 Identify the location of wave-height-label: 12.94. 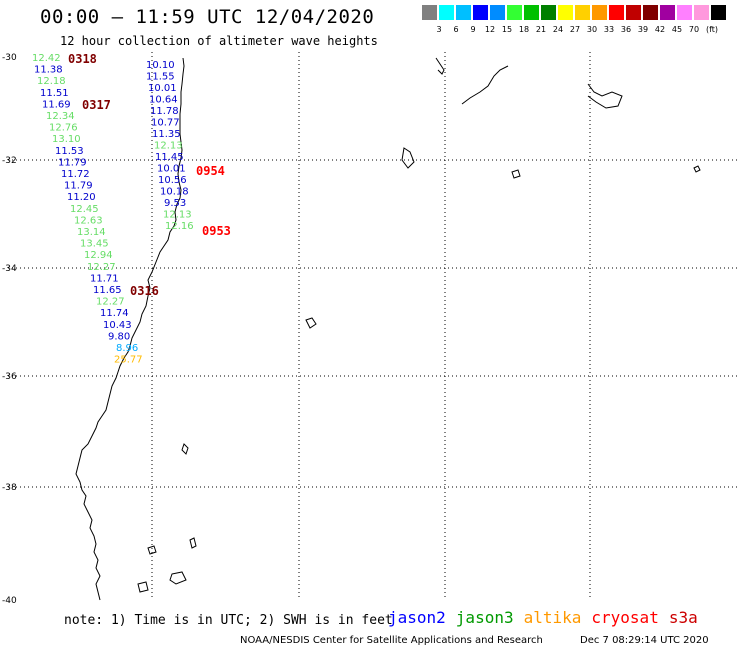
(98, 255).